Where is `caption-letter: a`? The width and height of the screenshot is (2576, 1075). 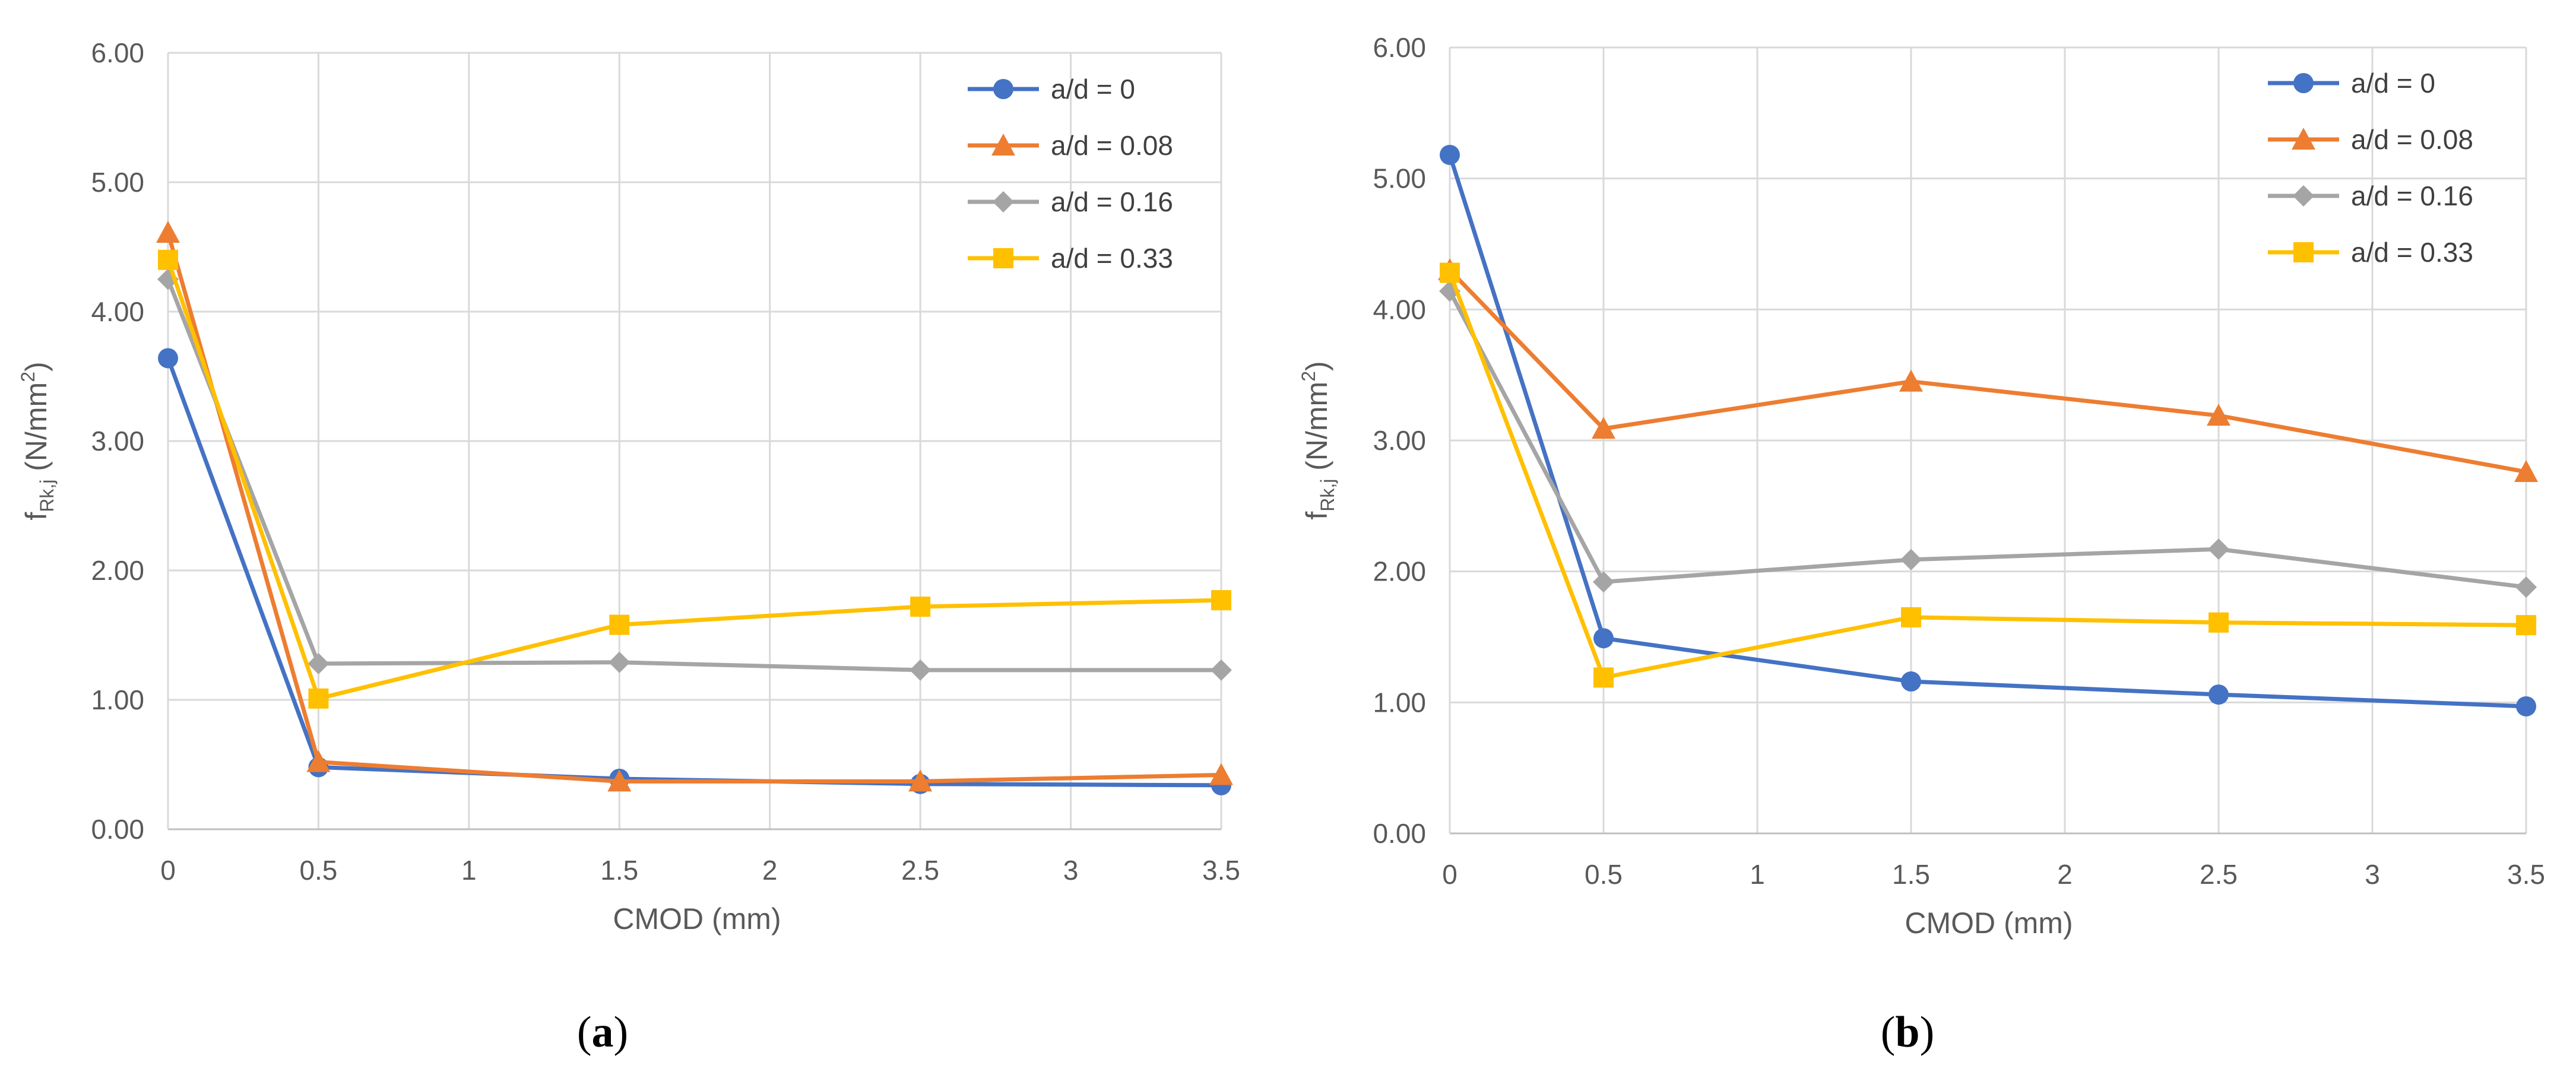
caption-letter: a is located at coordinates (603, 1032).